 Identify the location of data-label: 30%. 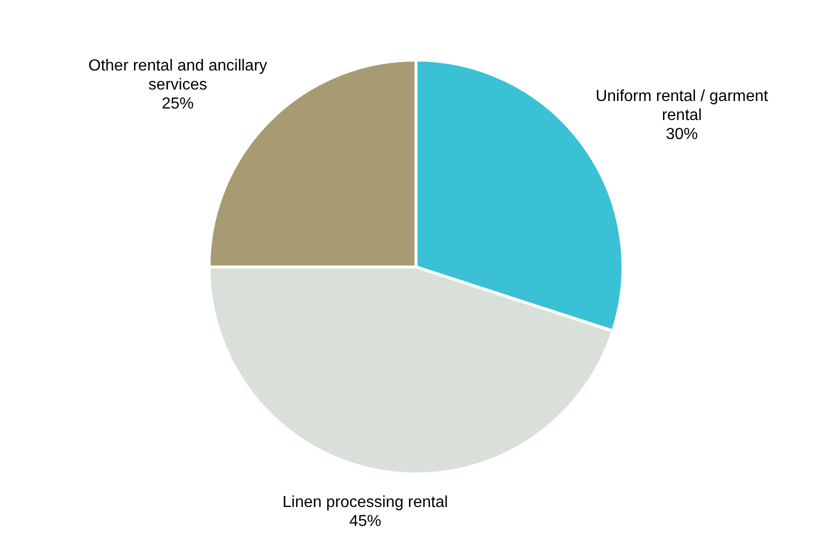
(682, 135).